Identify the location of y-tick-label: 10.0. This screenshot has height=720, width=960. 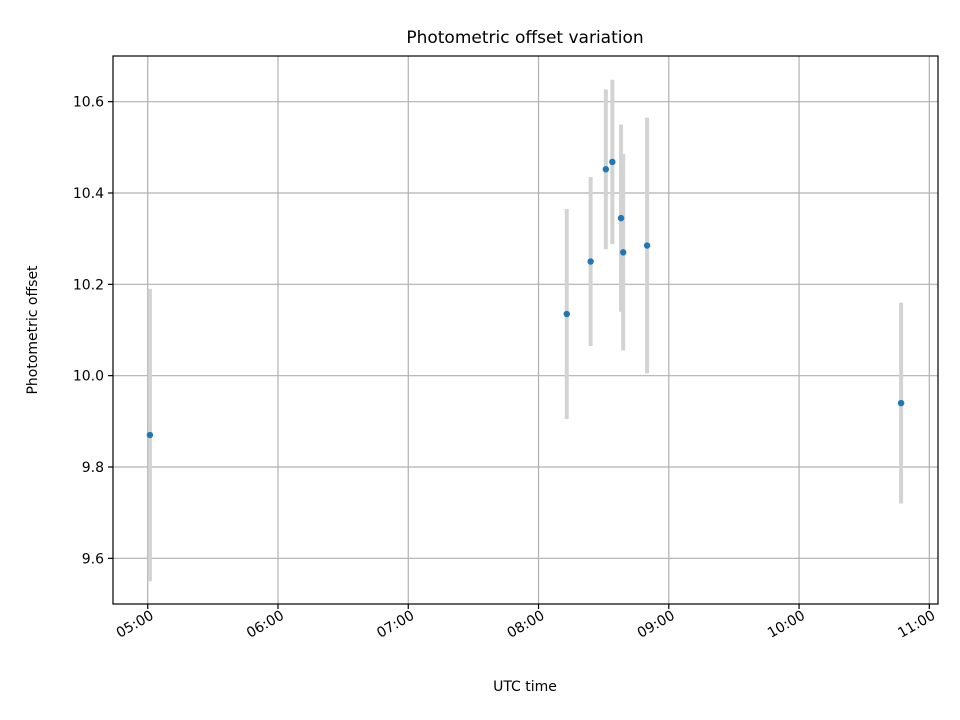
(88, 377).